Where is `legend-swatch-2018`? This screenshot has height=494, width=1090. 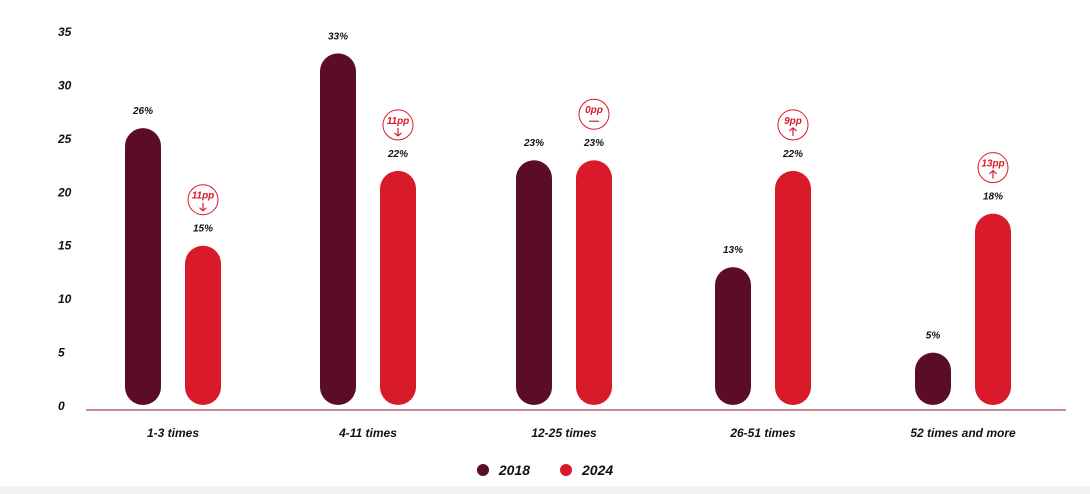
legend-swatch-2018 is located at coordinates (482, 470).